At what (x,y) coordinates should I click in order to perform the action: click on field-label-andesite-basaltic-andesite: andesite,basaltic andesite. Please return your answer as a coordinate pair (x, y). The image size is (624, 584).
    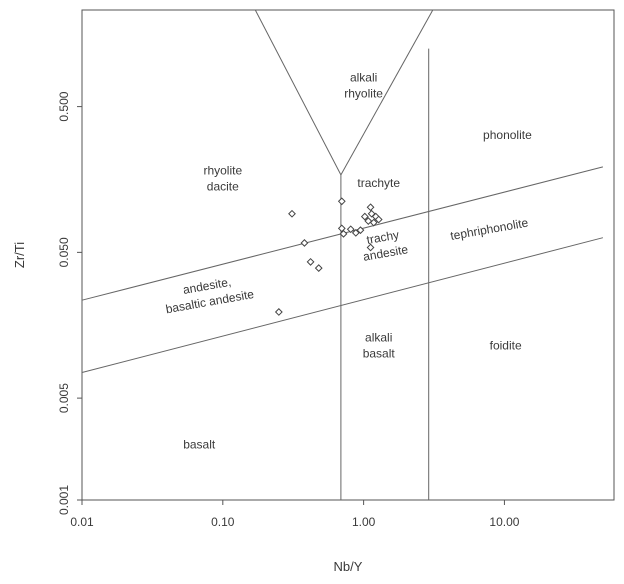
    Looking at the image, I should click on (209, 293).